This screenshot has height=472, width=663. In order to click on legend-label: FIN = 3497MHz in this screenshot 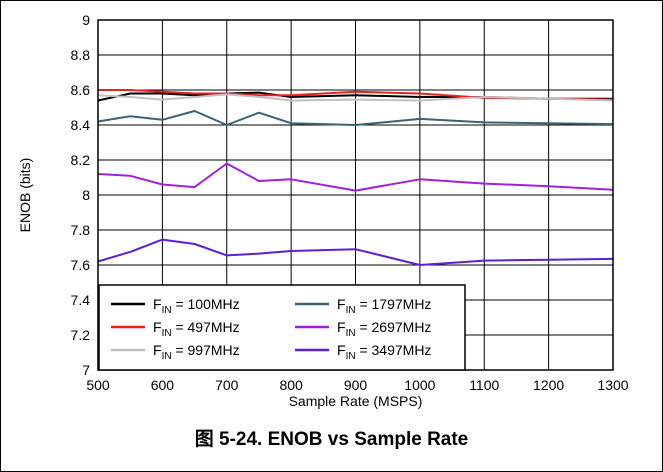, I will do `click(384, 352)`.